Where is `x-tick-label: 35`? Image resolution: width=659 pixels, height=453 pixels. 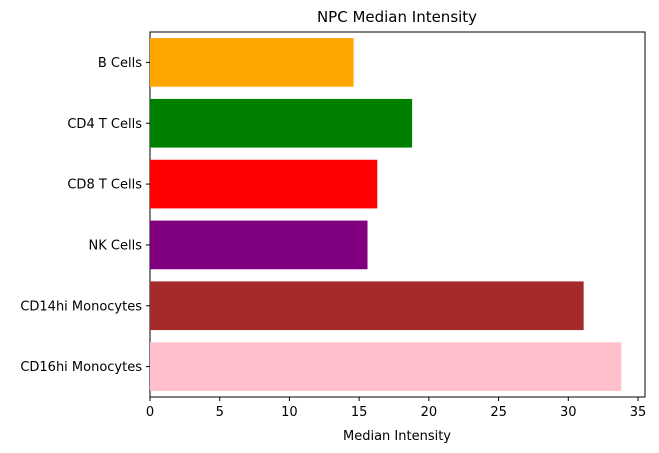
x-tick-label: 35 is located at coordinates (638, 412).